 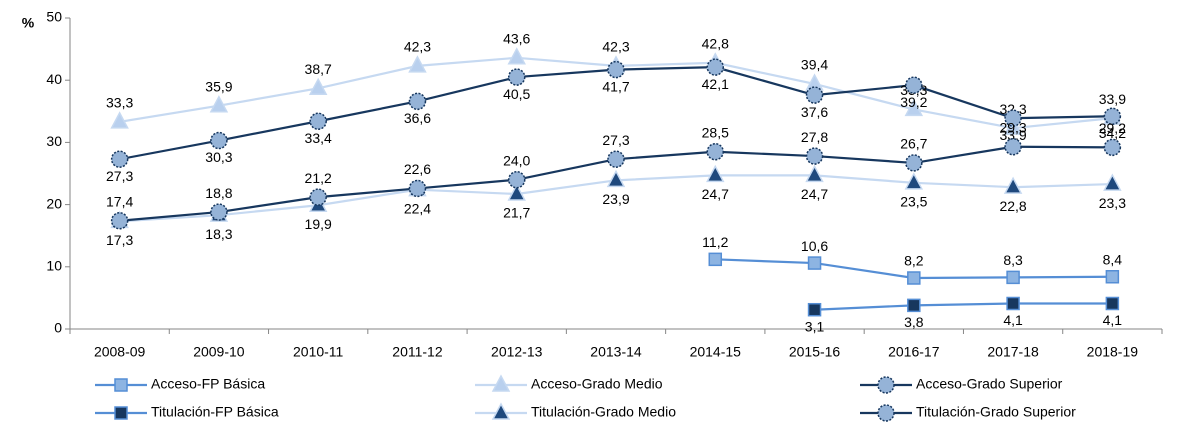 What do you see at coordinates (318, 69) in the screenshot?
I see `data-label: 38,7` at bounding box center [318, 69].